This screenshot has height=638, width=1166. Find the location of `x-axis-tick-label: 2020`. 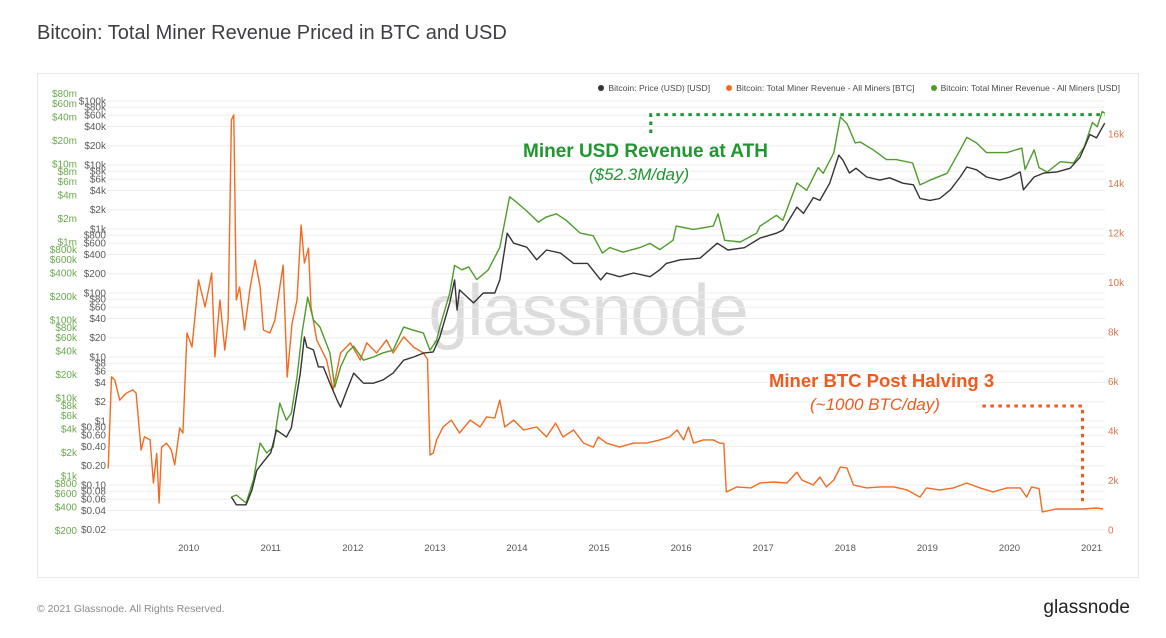

x-axis-tick-label: 2020 is located at coordinates (1009, 548).